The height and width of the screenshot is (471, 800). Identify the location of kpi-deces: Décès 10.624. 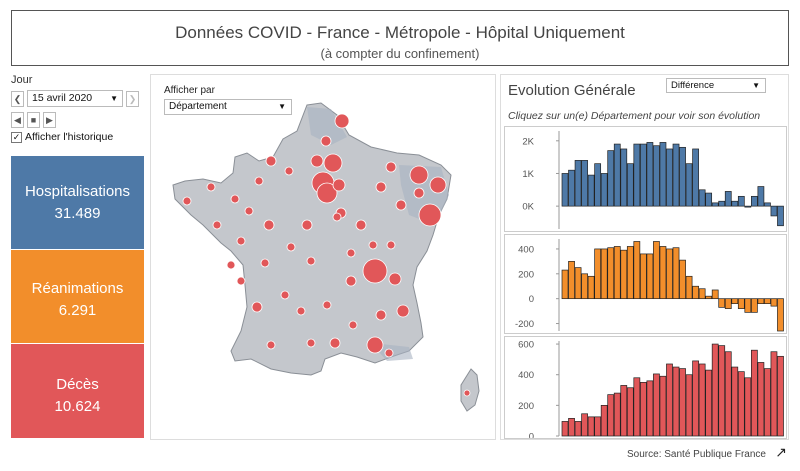
(77, 391).